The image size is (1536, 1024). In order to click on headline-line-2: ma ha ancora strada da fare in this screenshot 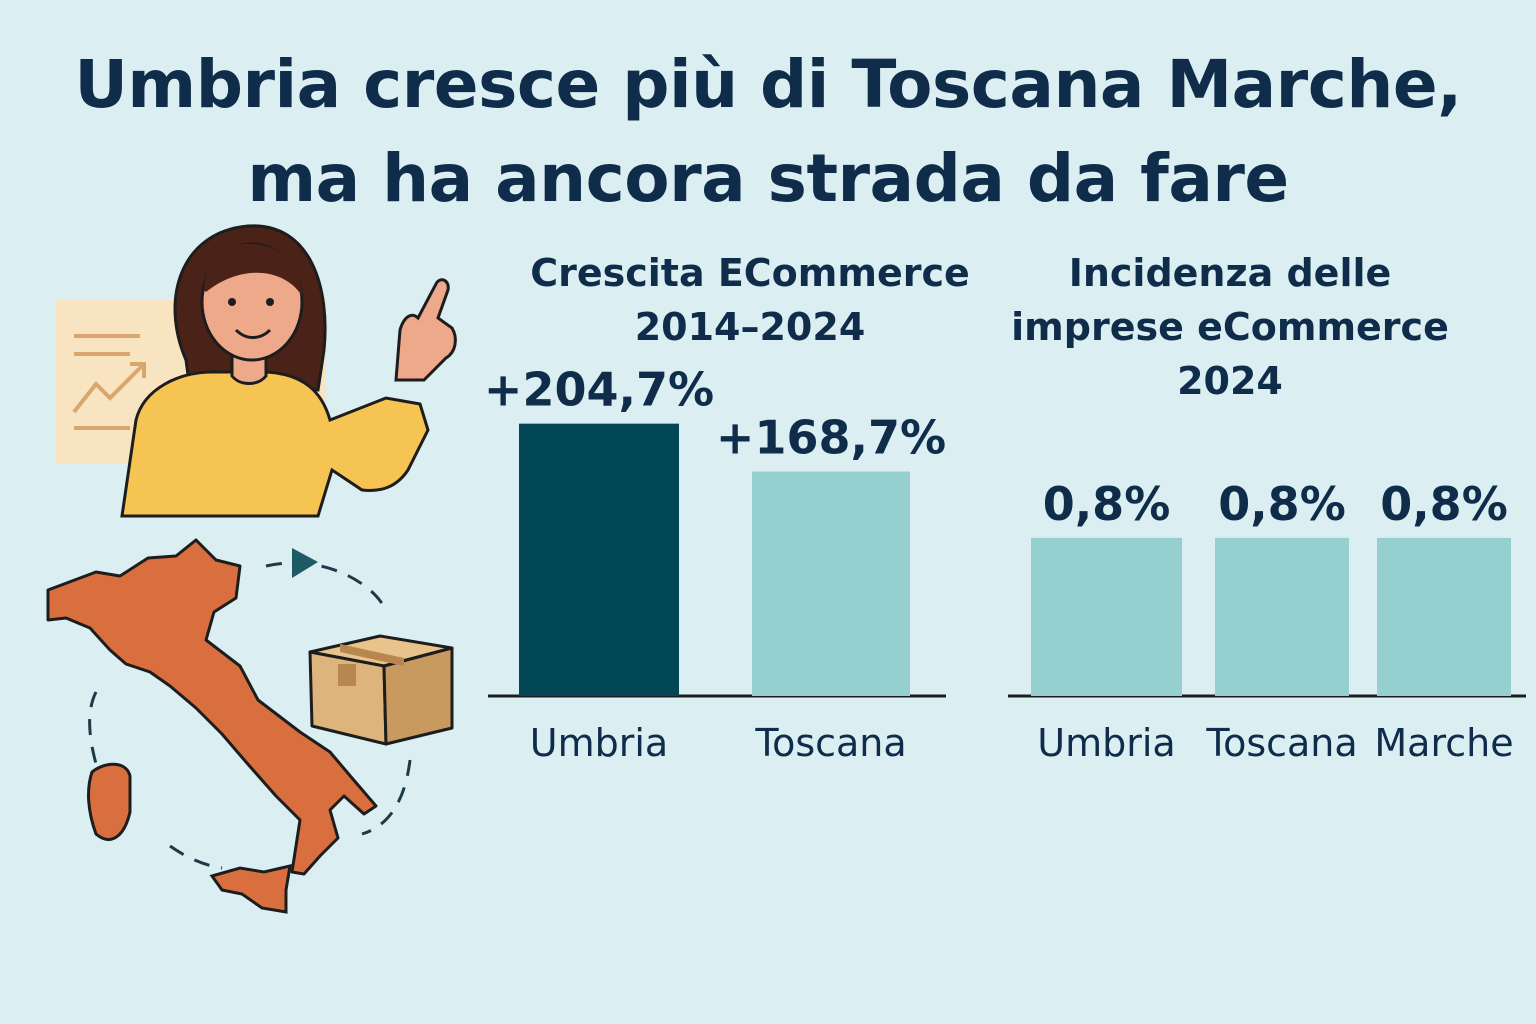, I will do `click(768, 178)`.